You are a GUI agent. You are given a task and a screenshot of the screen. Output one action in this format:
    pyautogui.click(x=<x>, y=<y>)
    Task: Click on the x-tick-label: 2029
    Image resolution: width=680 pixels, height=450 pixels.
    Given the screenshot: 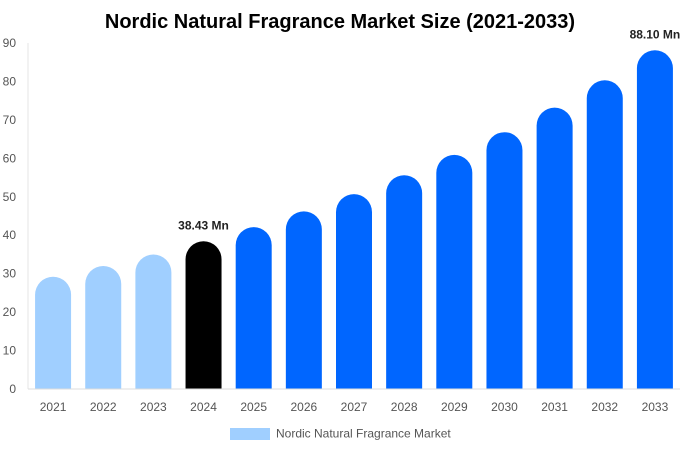 What is the action you would take?
    pyautogui.click(x=454, y=407)
    